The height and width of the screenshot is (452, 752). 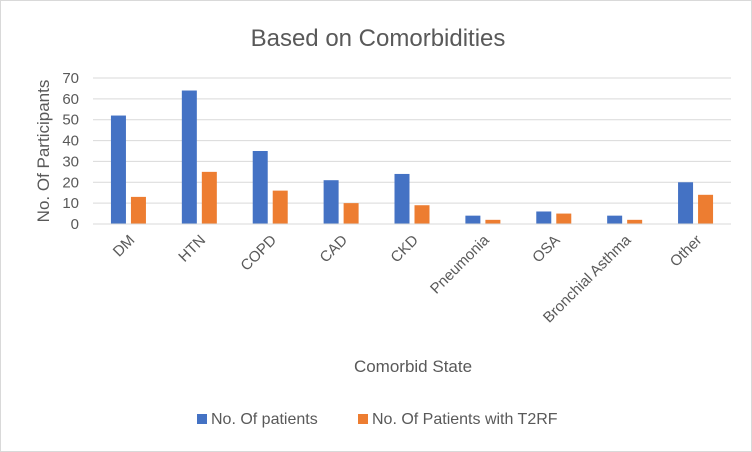 I want to click on x-tick-label-dm: DM, so click(x=124, y=246).